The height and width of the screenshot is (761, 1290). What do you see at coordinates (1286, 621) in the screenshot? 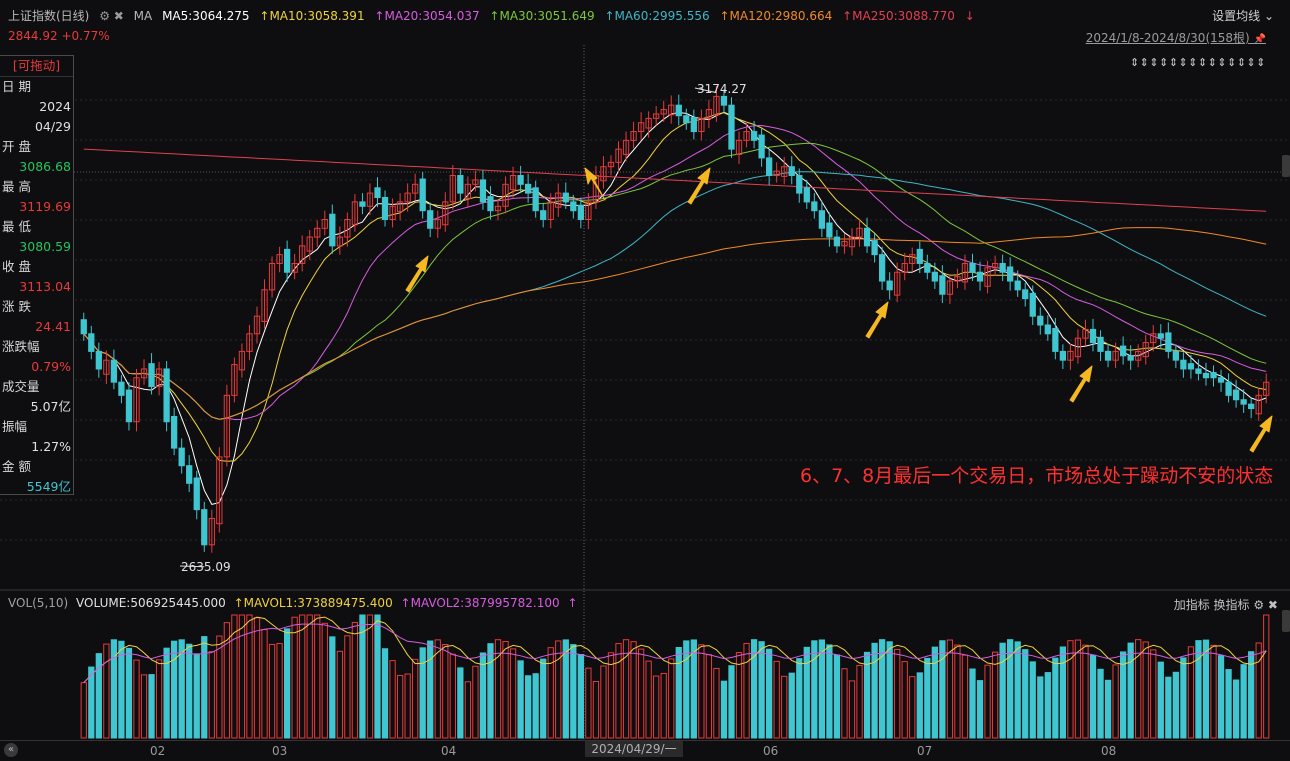
I see `right-scroll-handle-lower` at bounding box center [1286, 621].